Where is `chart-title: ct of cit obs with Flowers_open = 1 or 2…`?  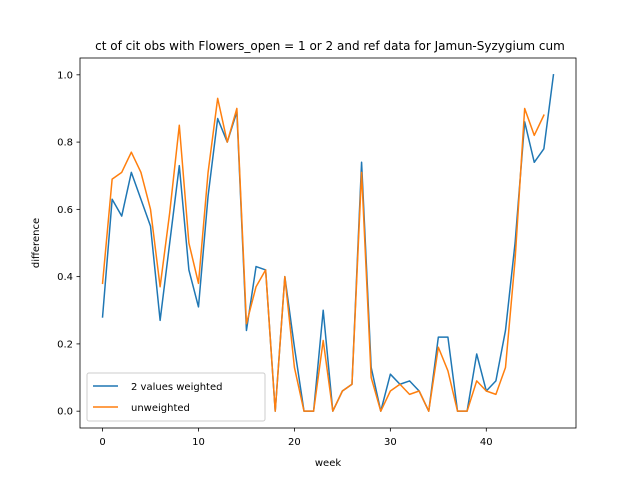 chart-title: ct of cit obs with Flowers_open = 1 or 2… is located at coordinates (330, 46).